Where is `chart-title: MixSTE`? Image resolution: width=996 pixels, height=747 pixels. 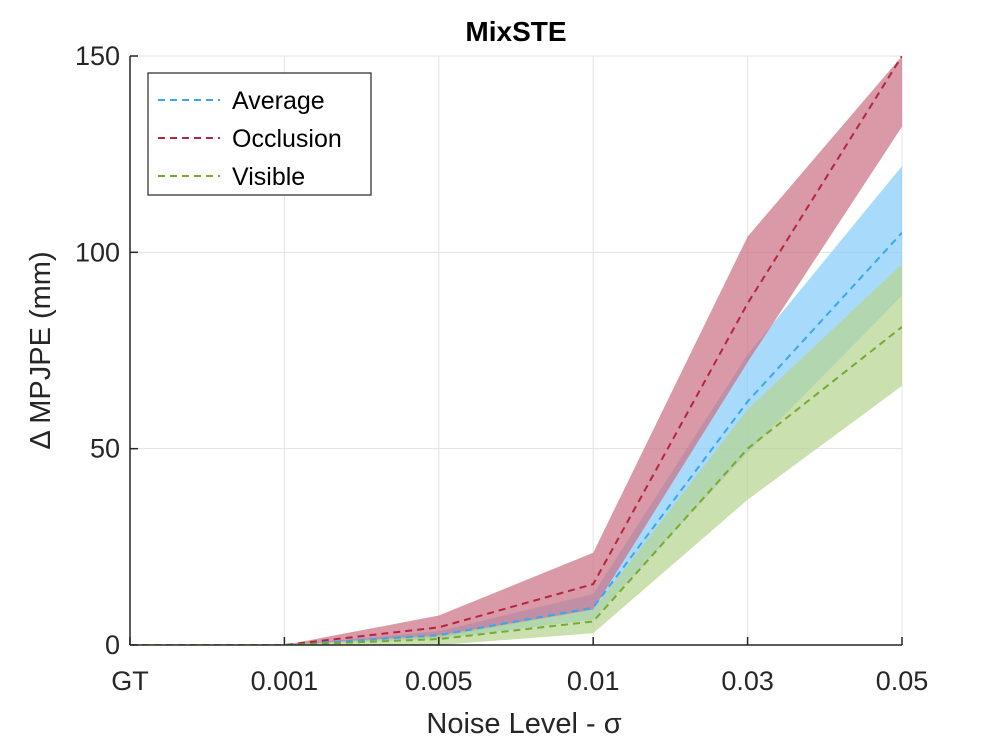
chart-title: MixSTE is located at coordinates (515, 31).